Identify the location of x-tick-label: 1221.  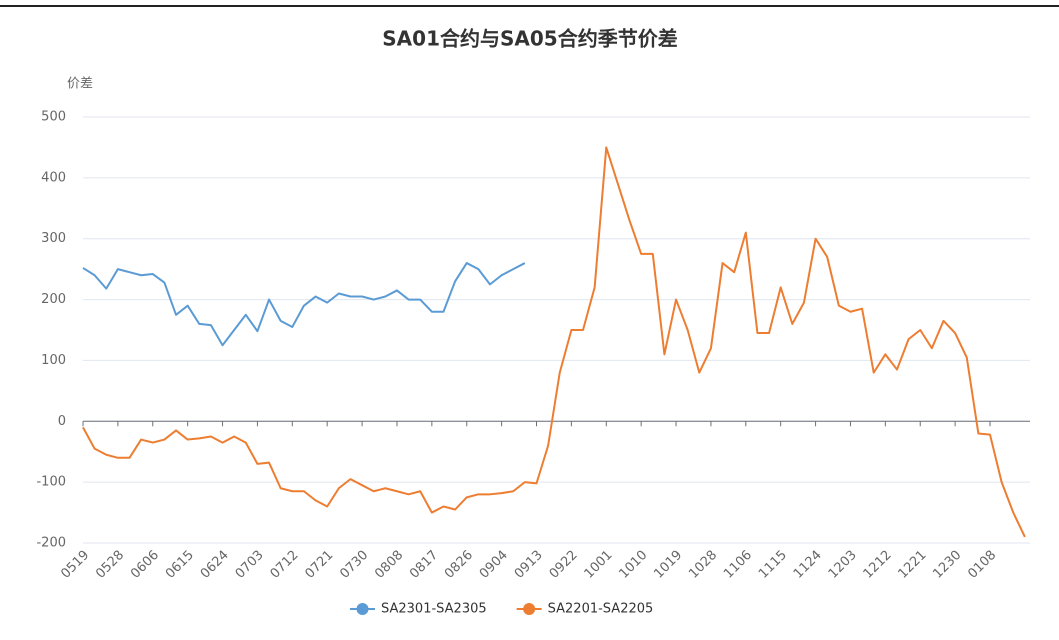
(913, 565).